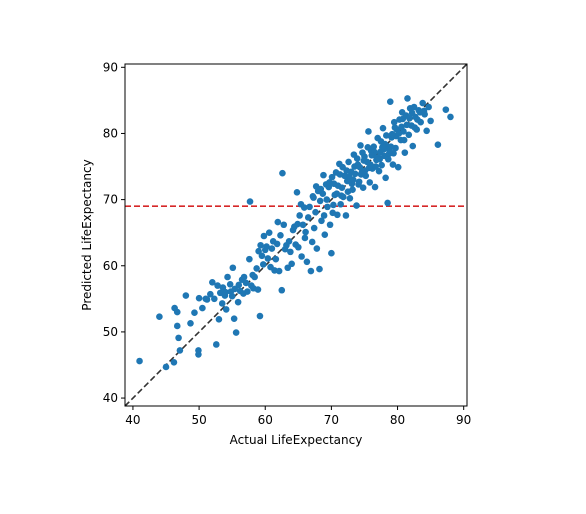 The image size is (586, 514). I want to click on y-tick-label: 60, so click(110, 266).